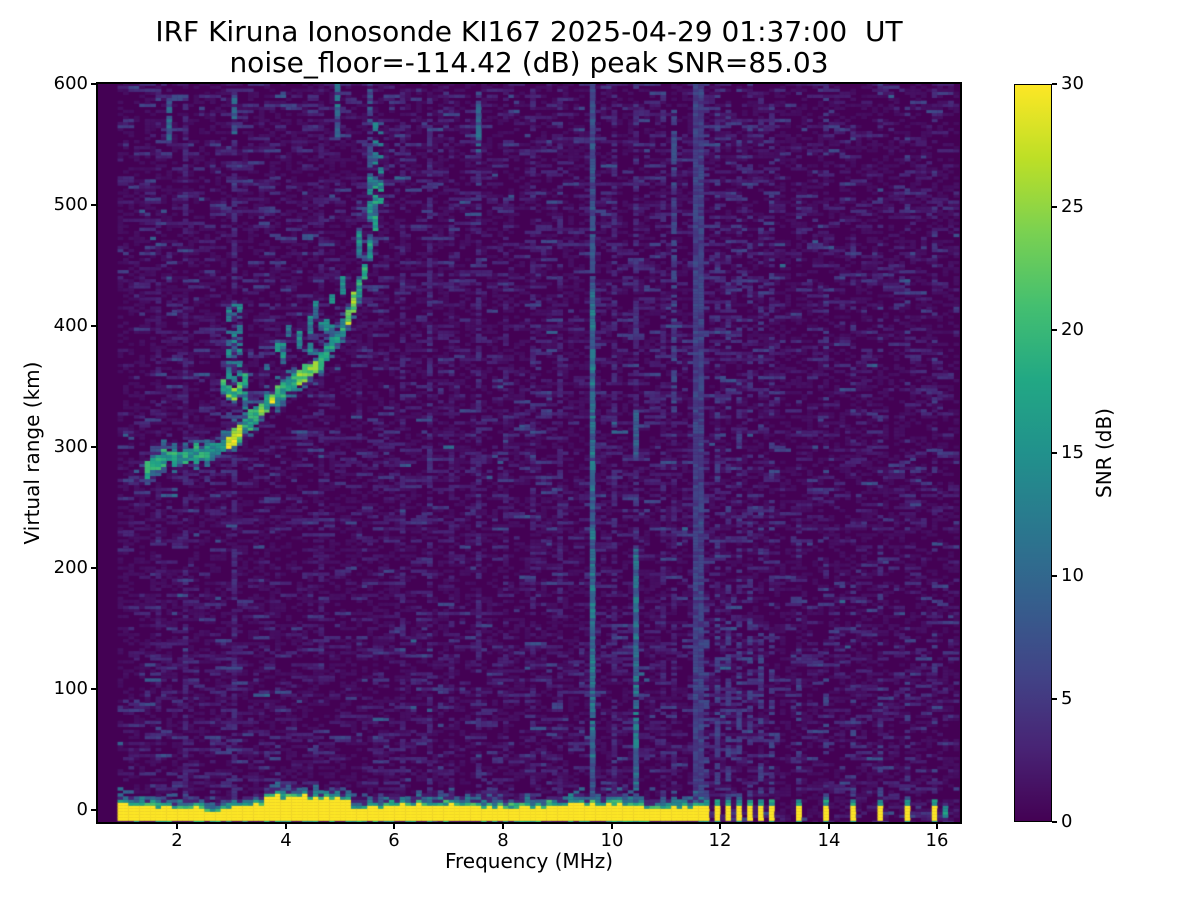 The width and height of the screenshot is (1200, 900). Describe the element at coordinates (70, 204) in the screenshot. I see `y-tick-label: 500` at that location.